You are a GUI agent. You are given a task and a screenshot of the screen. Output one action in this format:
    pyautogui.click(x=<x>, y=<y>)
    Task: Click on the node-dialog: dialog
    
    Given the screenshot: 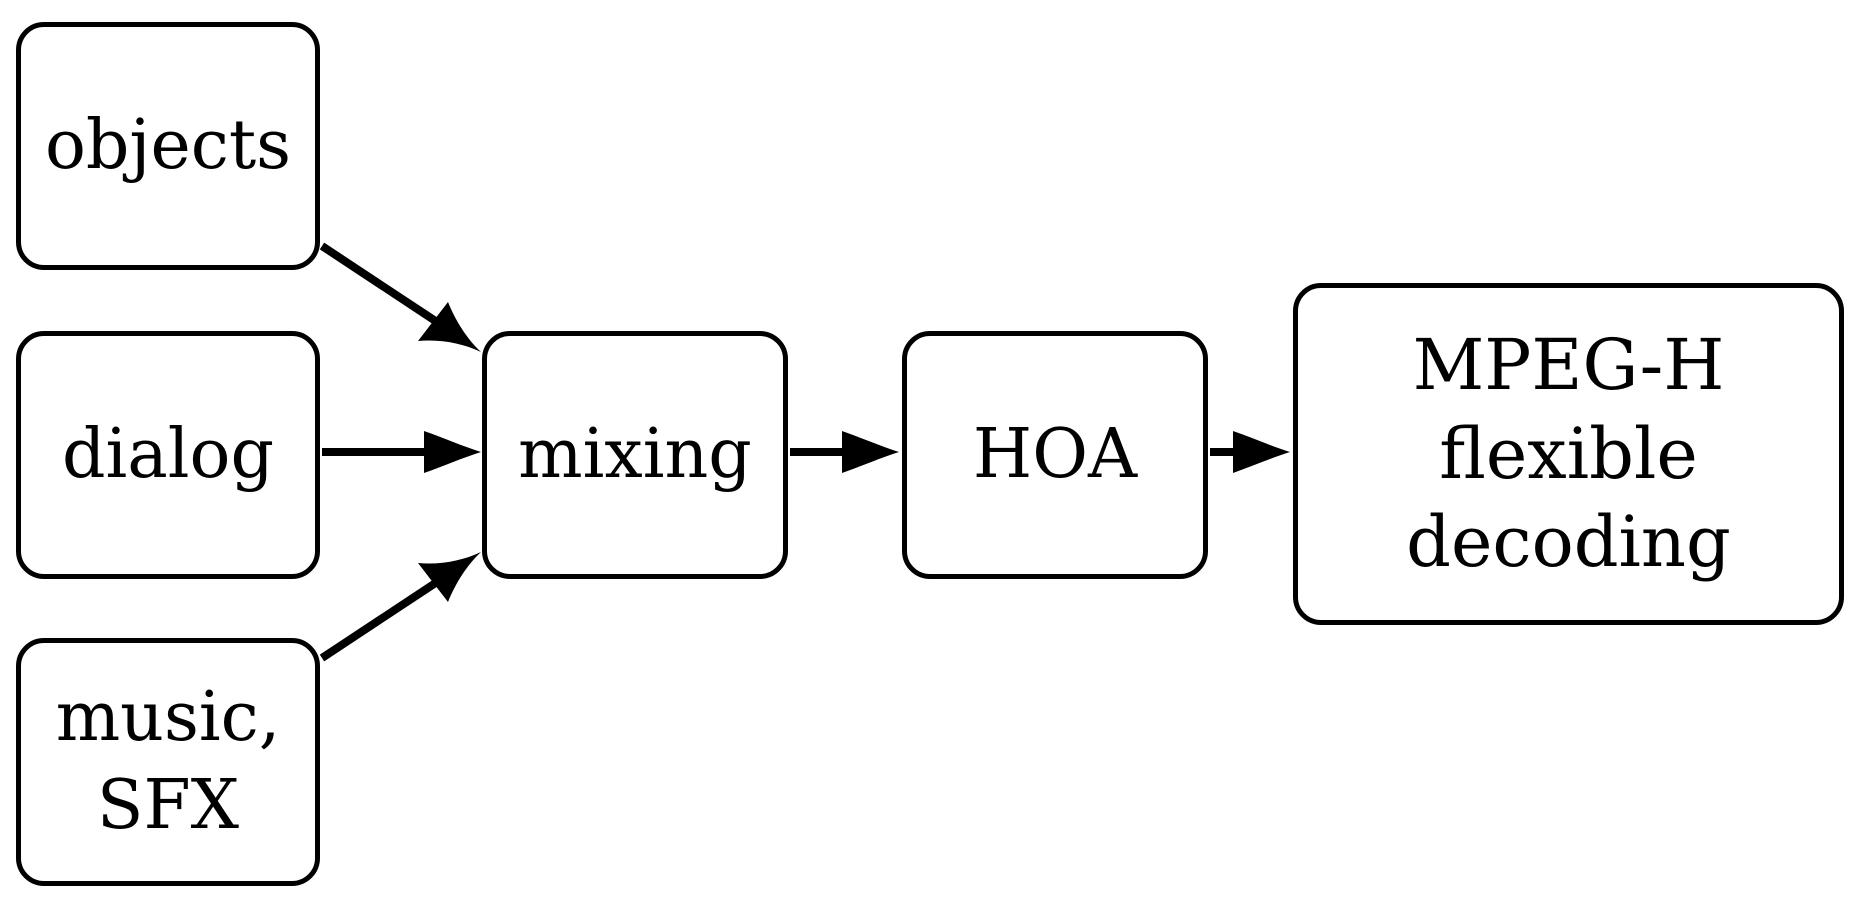 What is the action you would take?
    pyautogui.click(x=168, y=455)
    